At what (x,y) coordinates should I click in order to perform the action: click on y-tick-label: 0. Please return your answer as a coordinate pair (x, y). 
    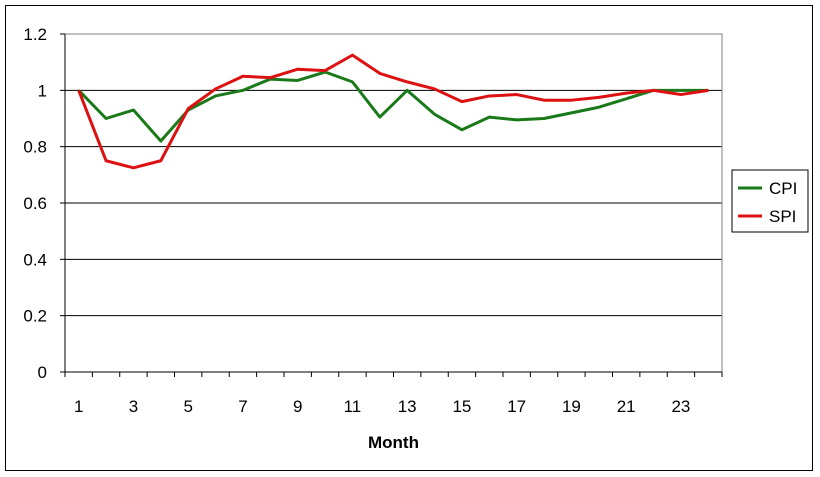
    Looking at the image, I should click on (42, 372).